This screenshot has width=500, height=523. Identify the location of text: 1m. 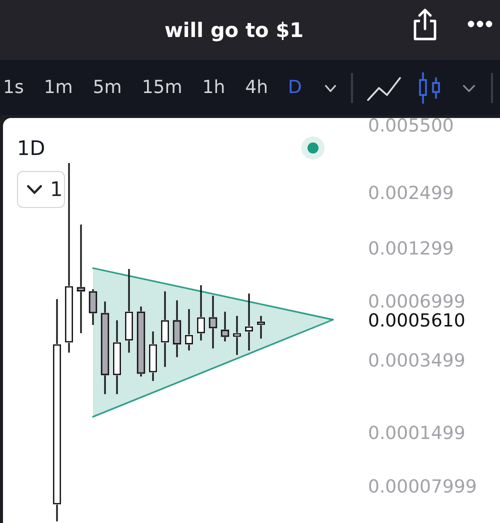
(58, 87).